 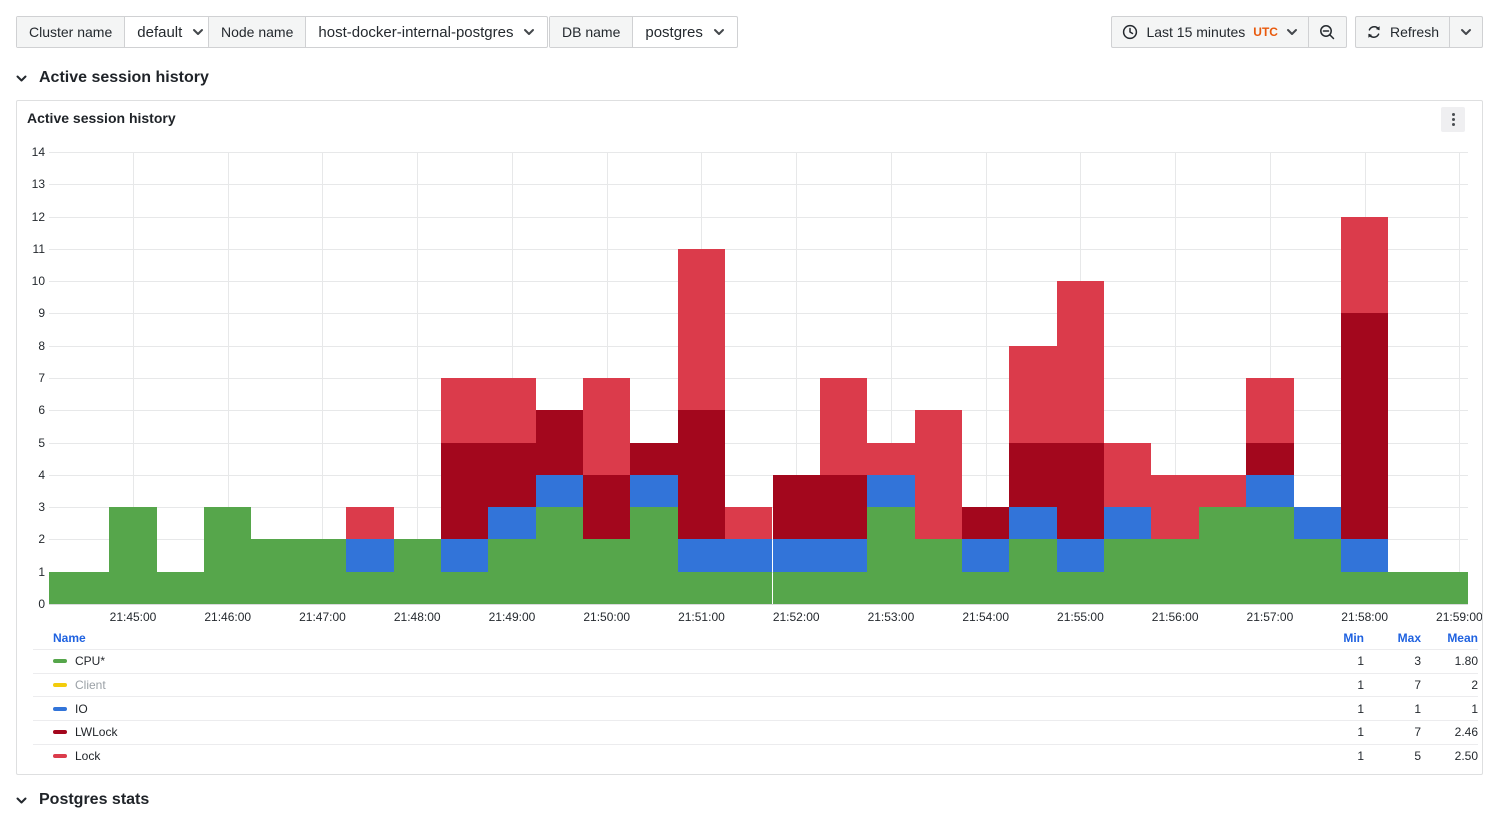 I want to click on zoom-out-button, so click(x=1326, y=32).